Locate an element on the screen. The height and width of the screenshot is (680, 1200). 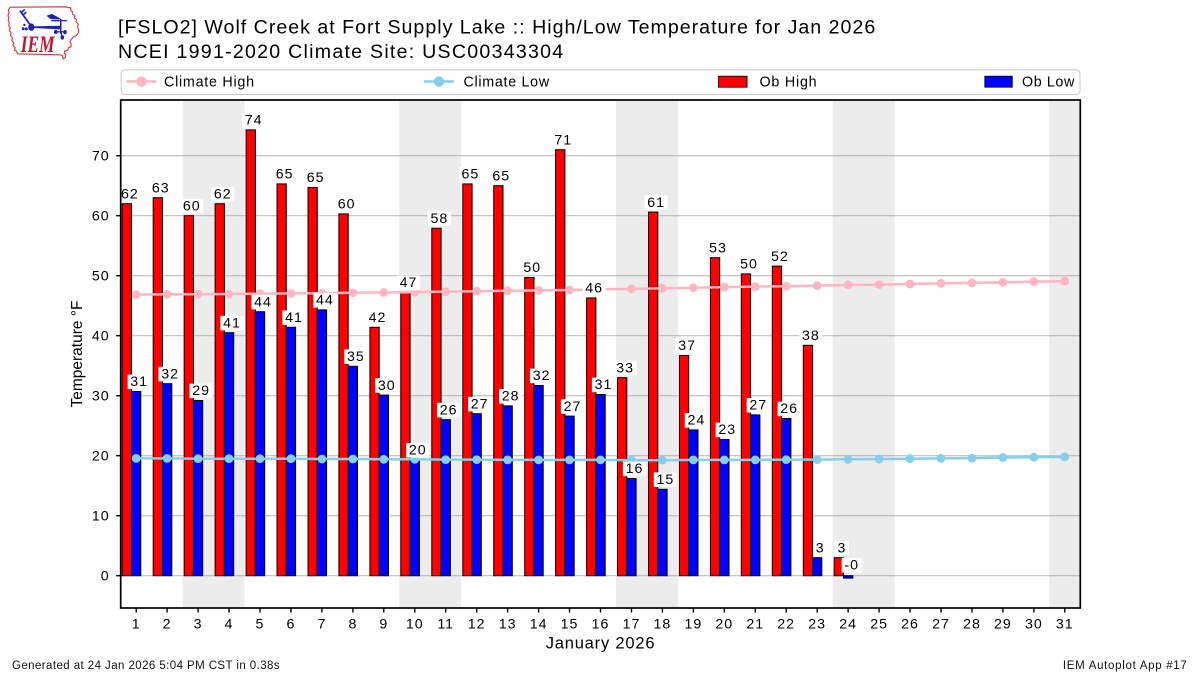
svg-text: 42 is located at coordinates (378, 318).